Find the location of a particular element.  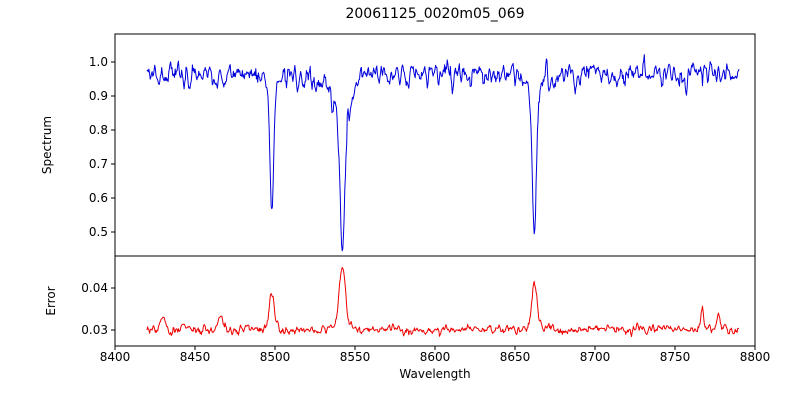

x-tick-label: 8450 is located at coordinates (195, 357).